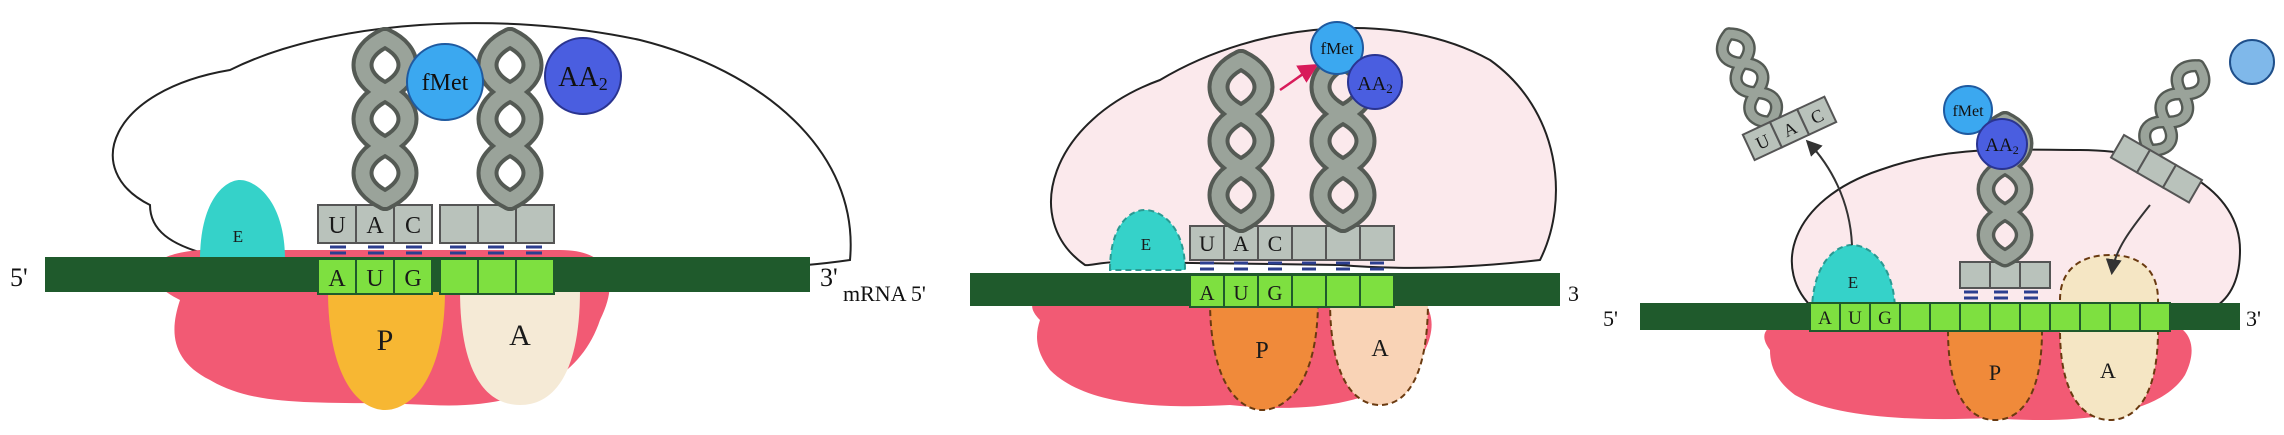 Image resolution: width=2284 pixels, height=435 pixels. I want to click on incoming-anticodon-box, so click(2182, 183).